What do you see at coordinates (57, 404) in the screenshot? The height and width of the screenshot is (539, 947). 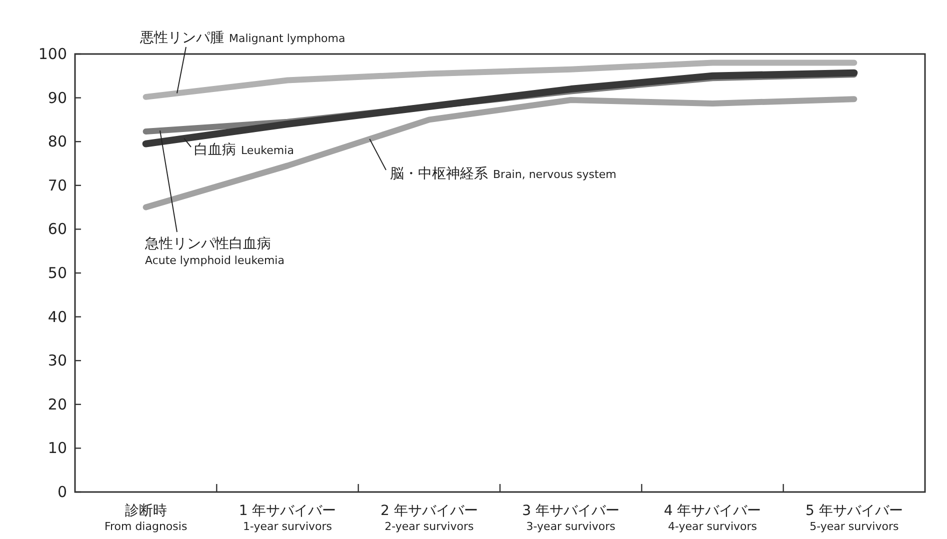 I see `y-tick-label: 20` at bounding box center [57, 404].